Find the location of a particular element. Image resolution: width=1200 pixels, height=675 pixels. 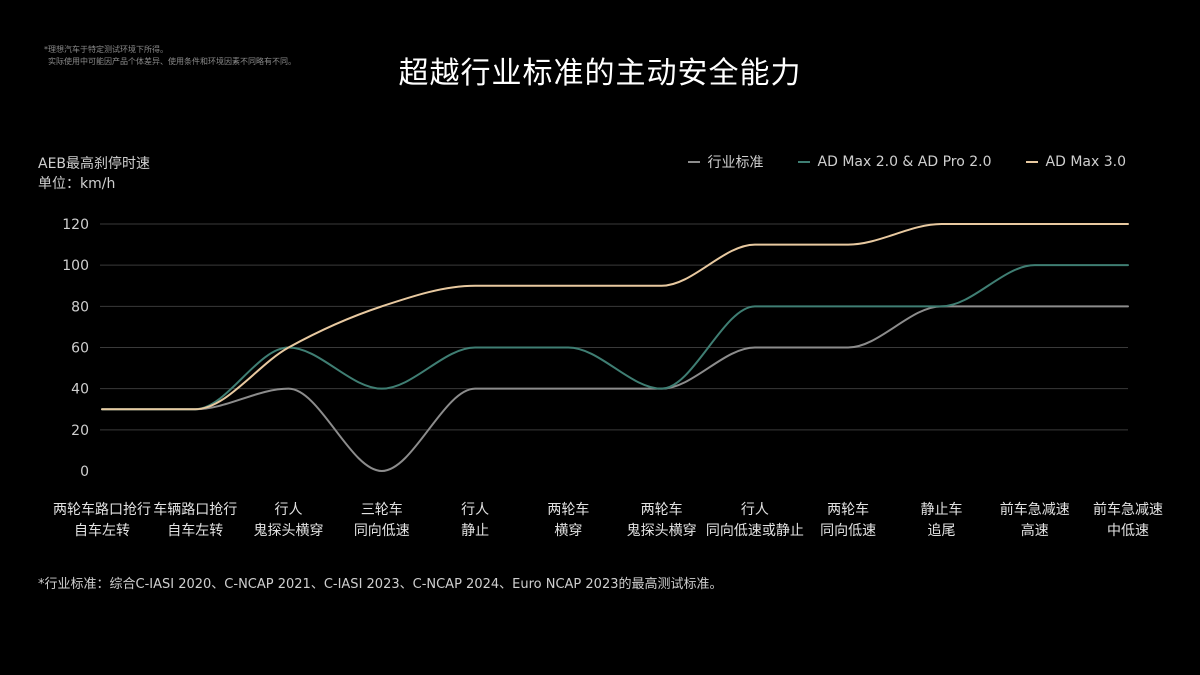

x-category-line: 静止车 is located at coordinates (941, 509).